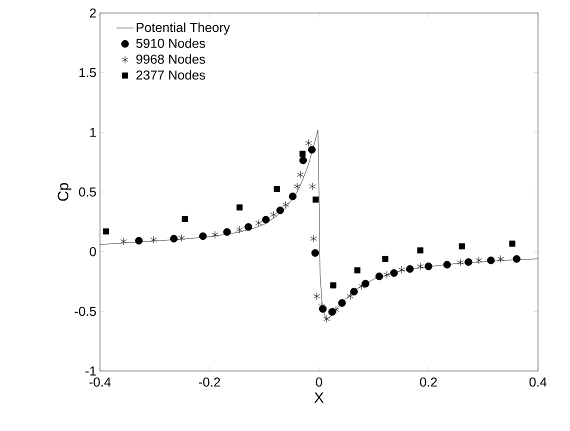 This screenshot has width=570, height=431. What do you see at coordinates (87, 73) in the screenshot?
I see `y-tick-label: 1.5` at bounding box center [87, 73].